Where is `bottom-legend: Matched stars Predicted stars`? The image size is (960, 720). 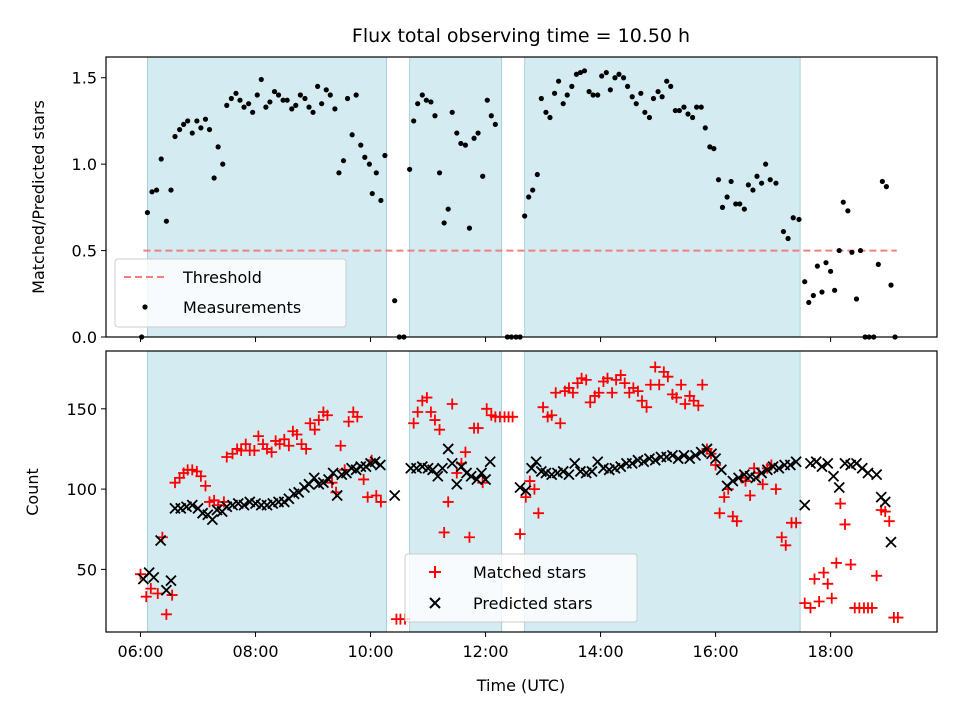 bottom-legend: Matched stars Predicted stars is located at coordinates (521, 588).